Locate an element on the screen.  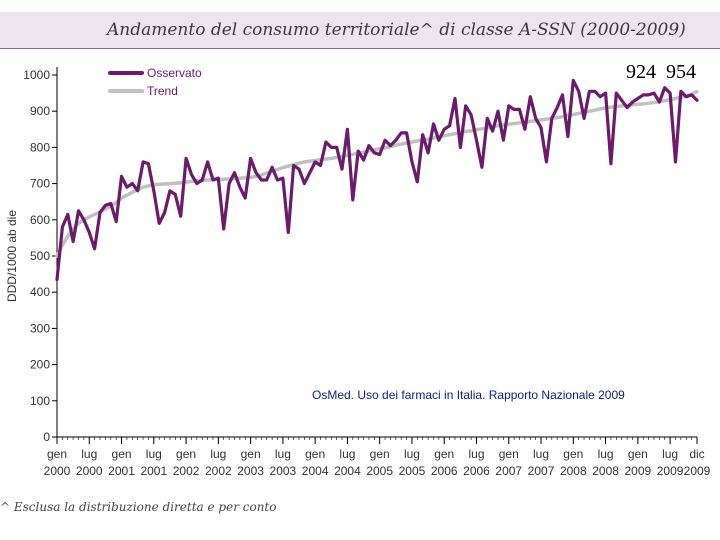
y-tick-label: 0 is located at coordinates (46, 437).